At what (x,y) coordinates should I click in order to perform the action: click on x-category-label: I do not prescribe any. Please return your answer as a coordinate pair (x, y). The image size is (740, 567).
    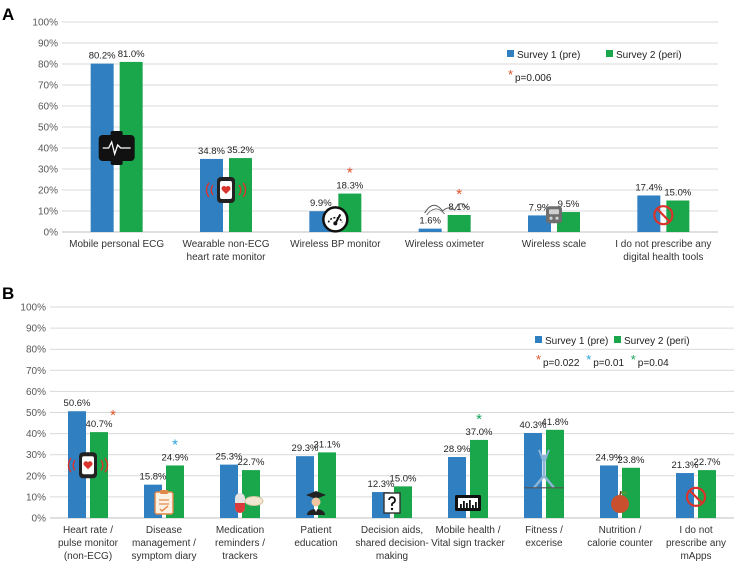
    Looking at the image, I should click on (663, 244).